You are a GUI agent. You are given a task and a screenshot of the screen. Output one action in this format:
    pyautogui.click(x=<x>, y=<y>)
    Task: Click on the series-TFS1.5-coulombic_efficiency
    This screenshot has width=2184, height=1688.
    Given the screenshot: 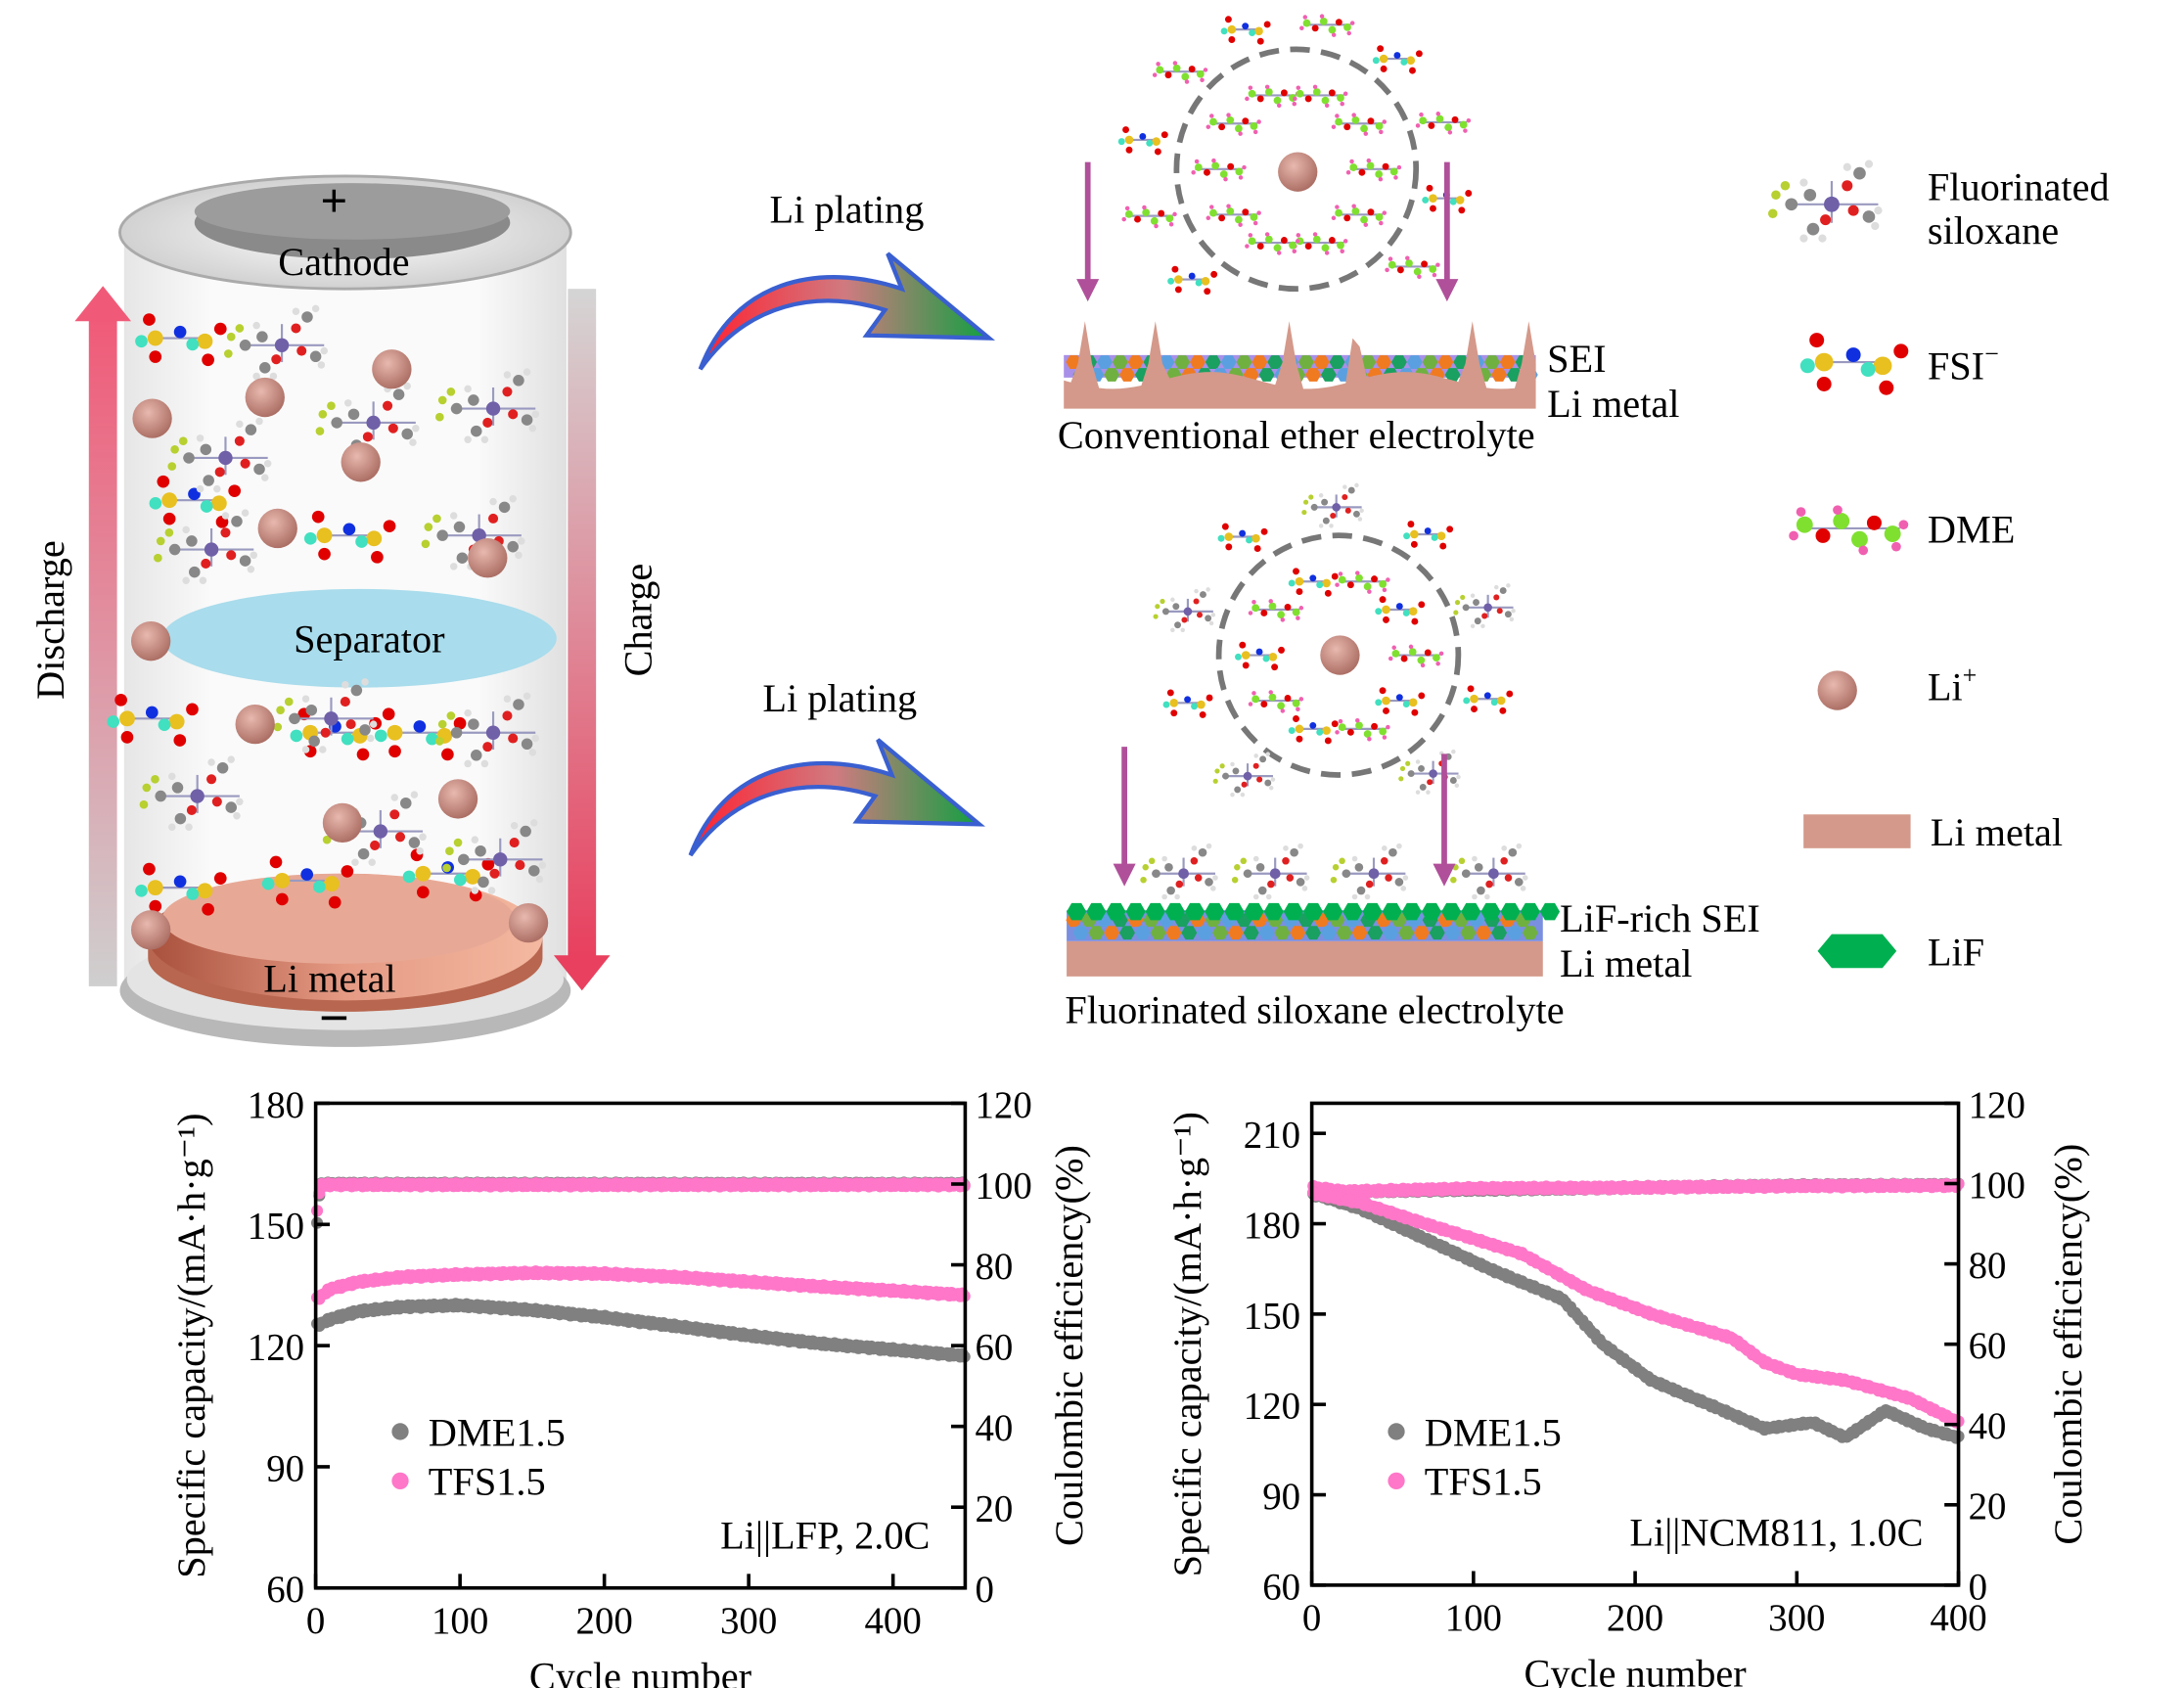 What is the action you would take?
    pyautogui.click(x=1636, y=1189)
    